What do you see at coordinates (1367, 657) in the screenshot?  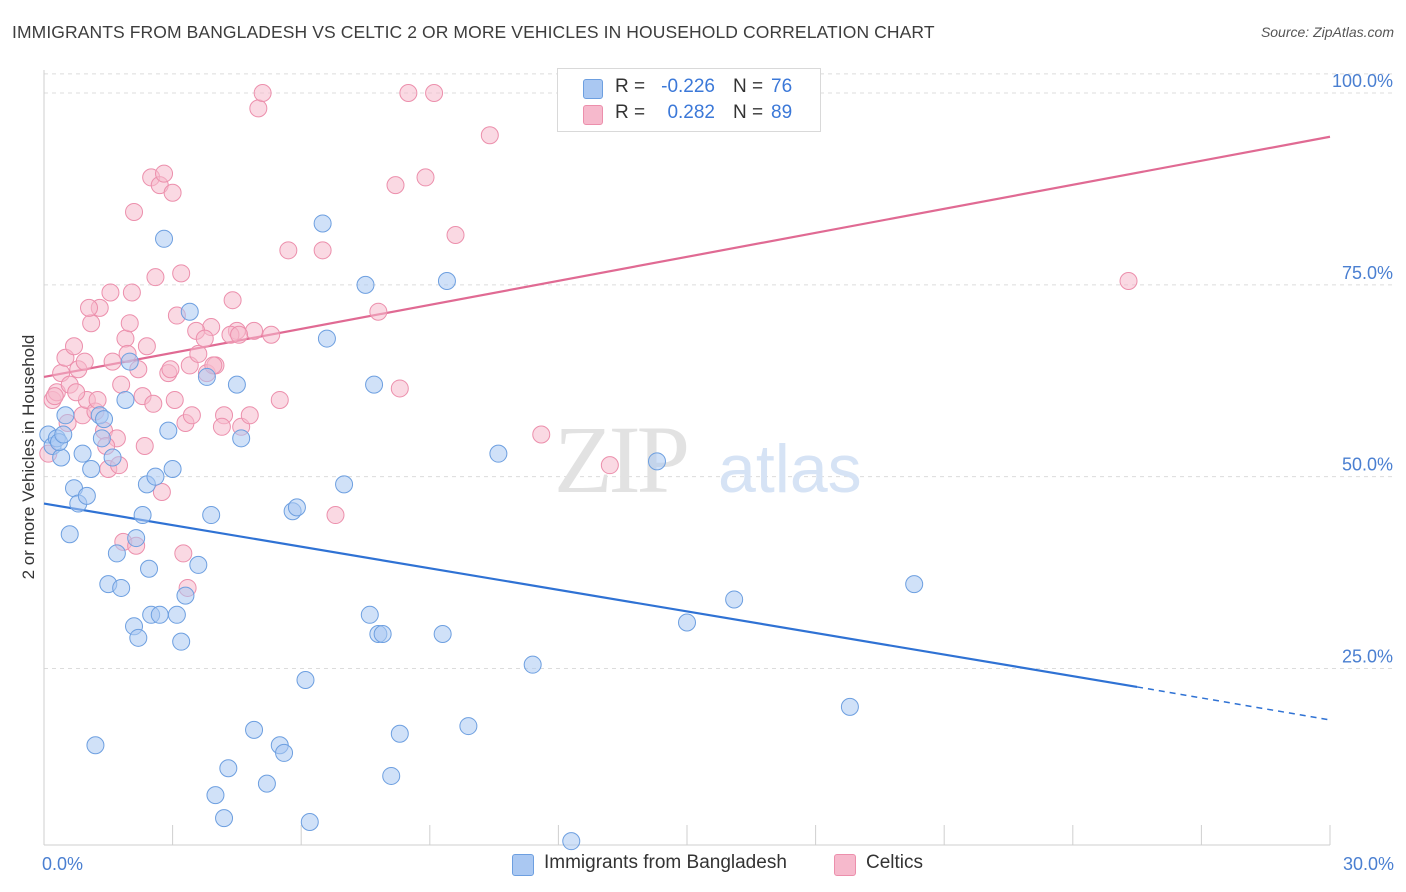 I see `y-tick-label: 25.0%` at bounding box center [1367, 657].